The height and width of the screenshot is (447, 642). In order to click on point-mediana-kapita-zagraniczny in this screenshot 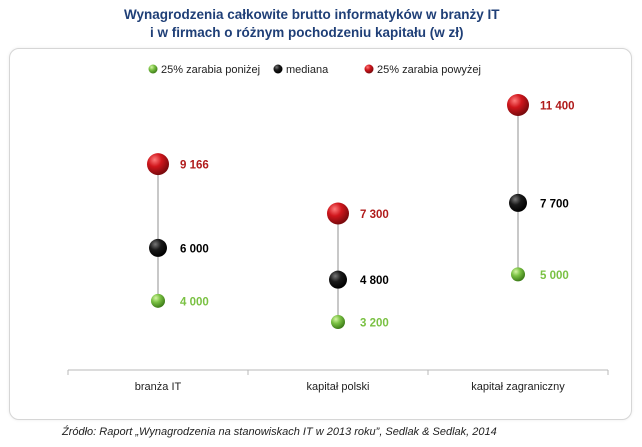, I will do `click(518, 202)`.